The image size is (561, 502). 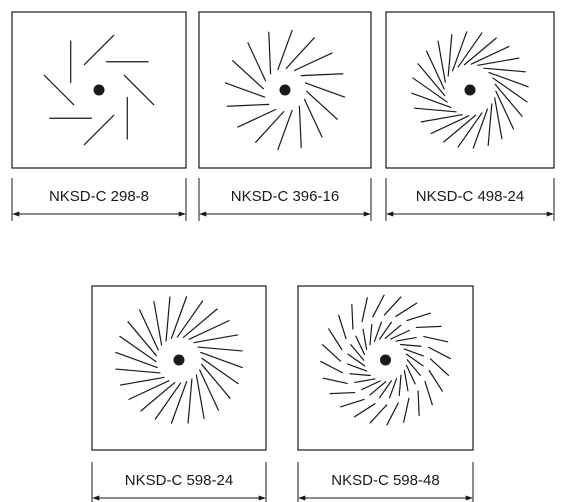 I want to click on diffuser-panel: NKSD-C 396-16, so click(x=285, y=116).